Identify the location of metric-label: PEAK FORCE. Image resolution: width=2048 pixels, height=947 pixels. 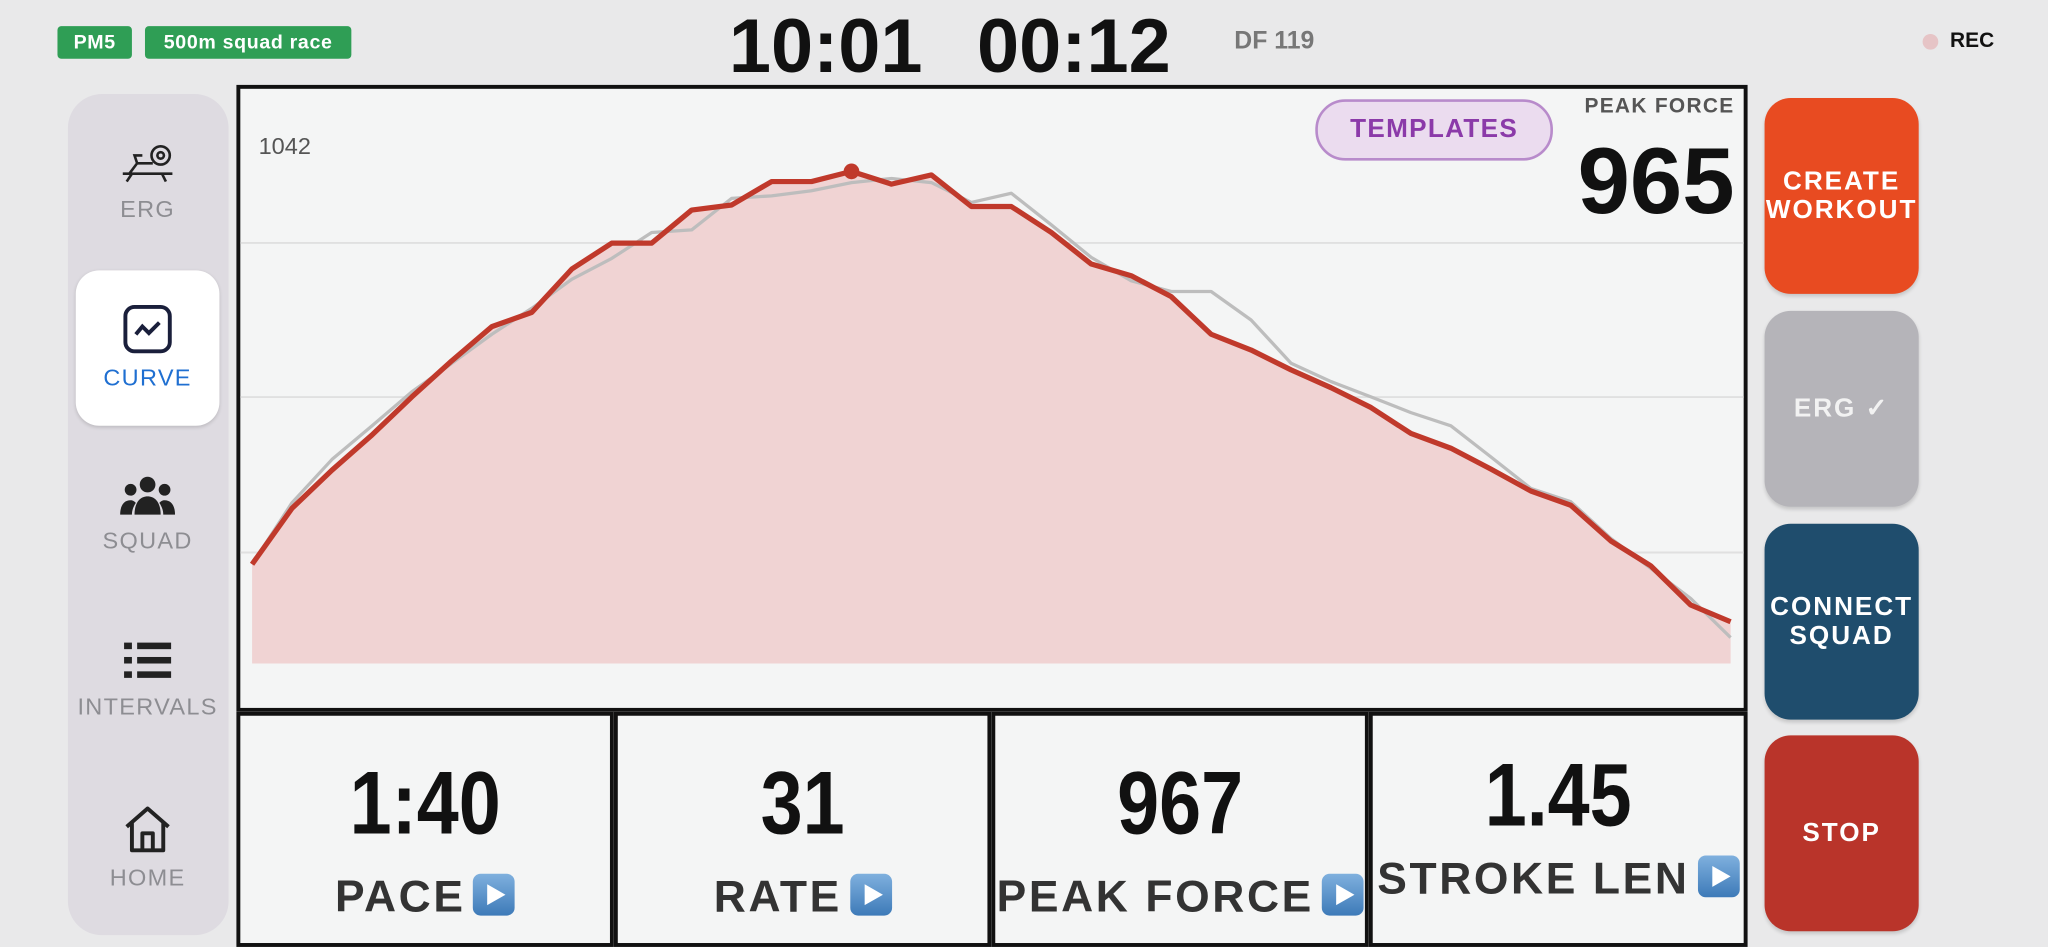
(1155, 897).